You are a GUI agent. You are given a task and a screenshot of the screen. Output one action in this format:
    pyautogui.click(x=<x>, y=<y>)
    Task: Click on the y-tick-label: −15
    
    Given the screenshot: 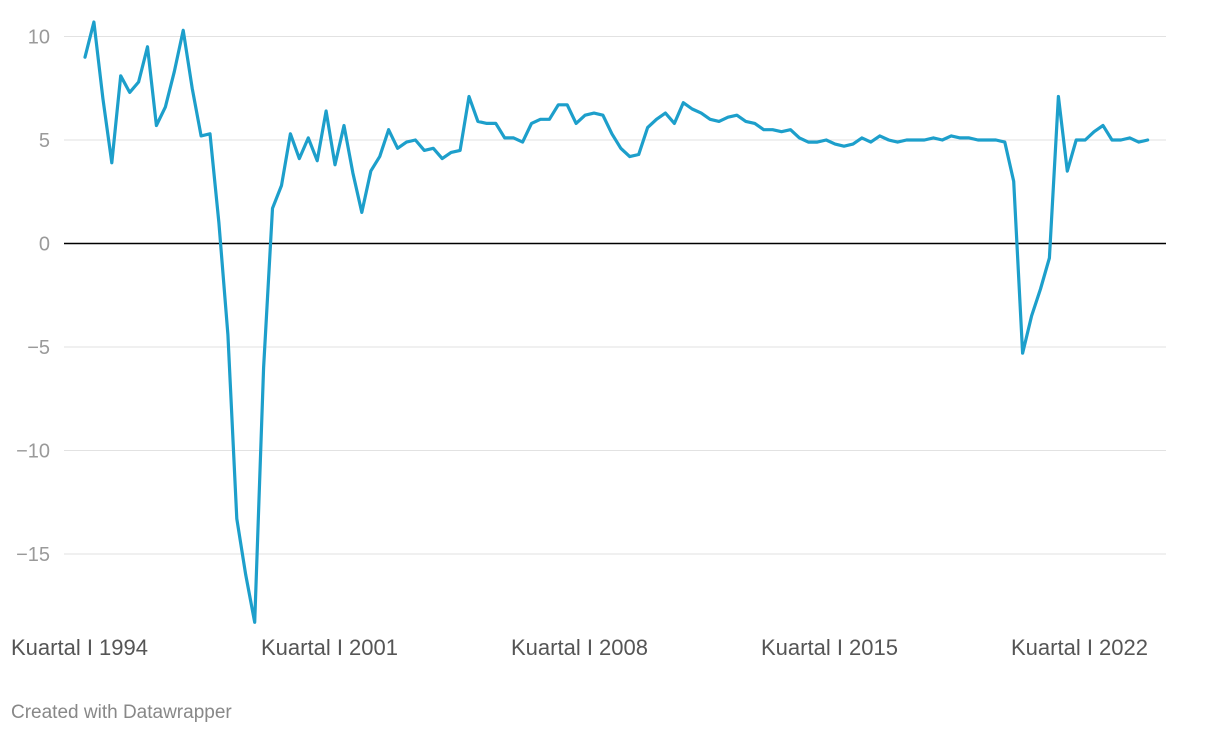 What is the action you would take?
    pyautogui.click(x=33, y=555)
    